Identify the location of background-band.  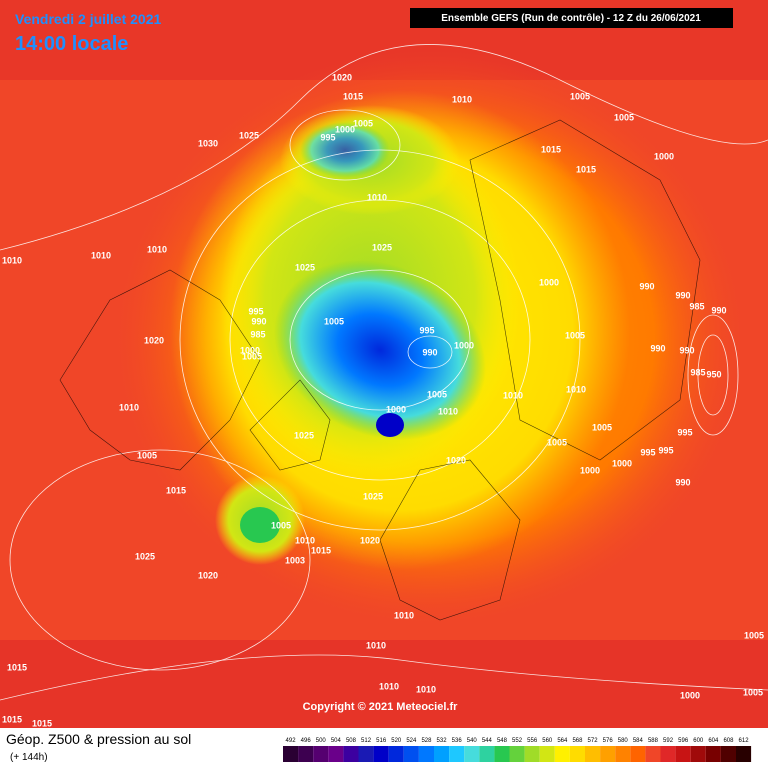
(384, 684).